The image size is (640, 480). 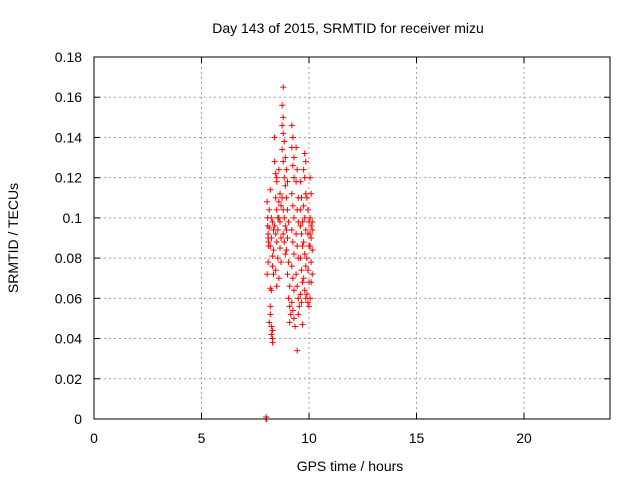 What do you see at coordinates (68, 97) in the screenshot?
I see `y-tick-label: 0.16` at bounding box center [68, 97].